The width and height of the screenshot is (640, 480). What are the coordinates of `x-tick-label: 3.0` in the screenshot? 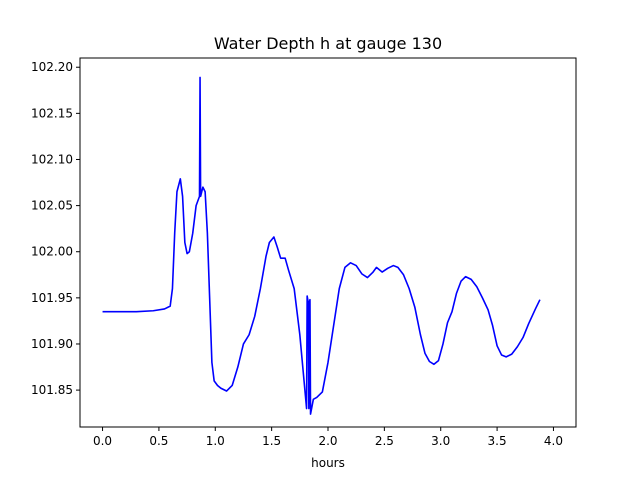 It's located at (440, 441).